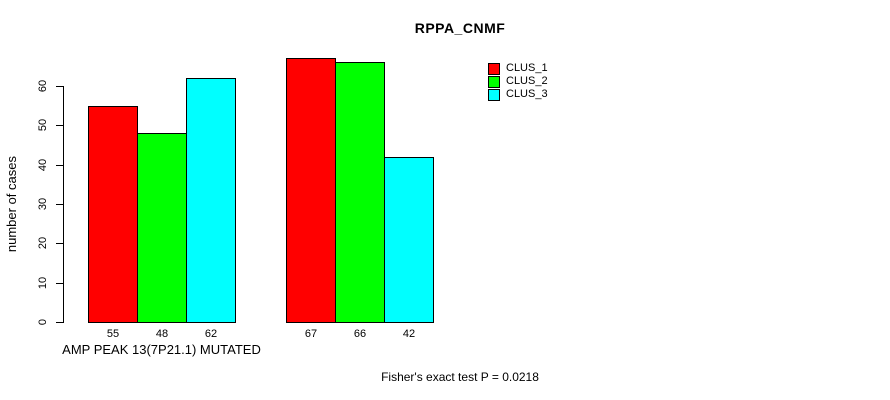  I want to click on bar-value-label: 42, so click(409, 334).